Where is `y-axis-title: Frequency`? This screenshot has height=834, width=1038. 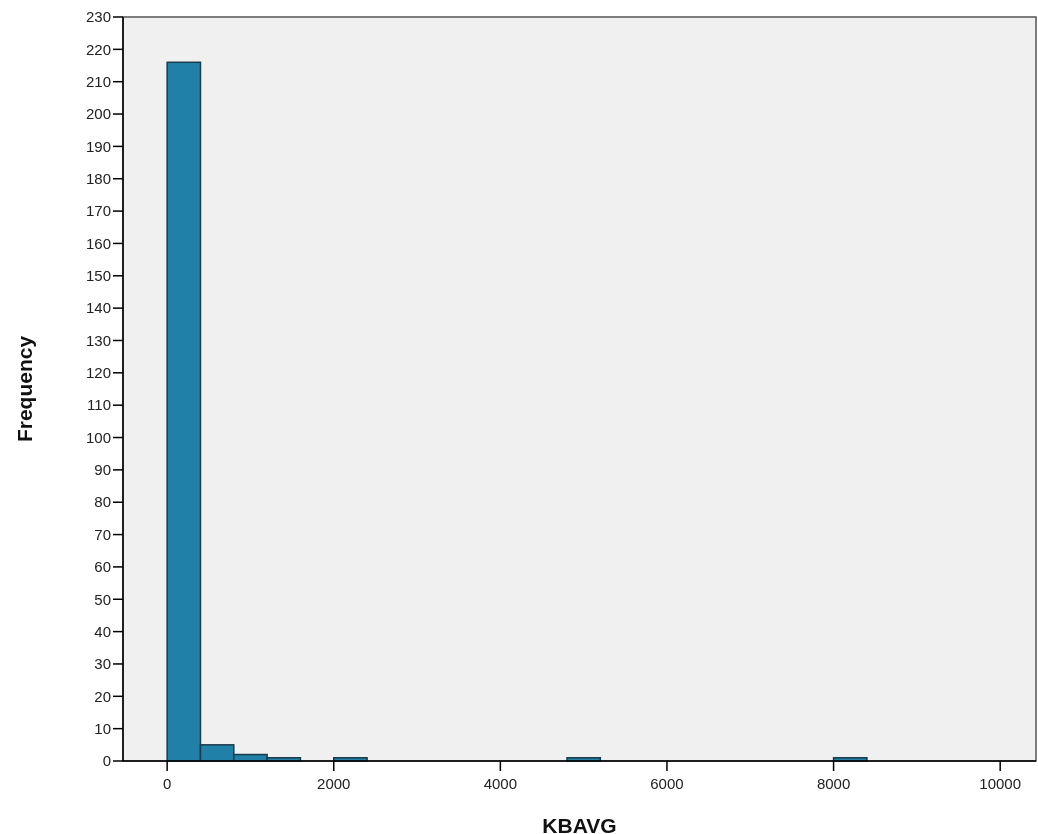
y-axis-title: Frequency is located at coordinates (24, 389).